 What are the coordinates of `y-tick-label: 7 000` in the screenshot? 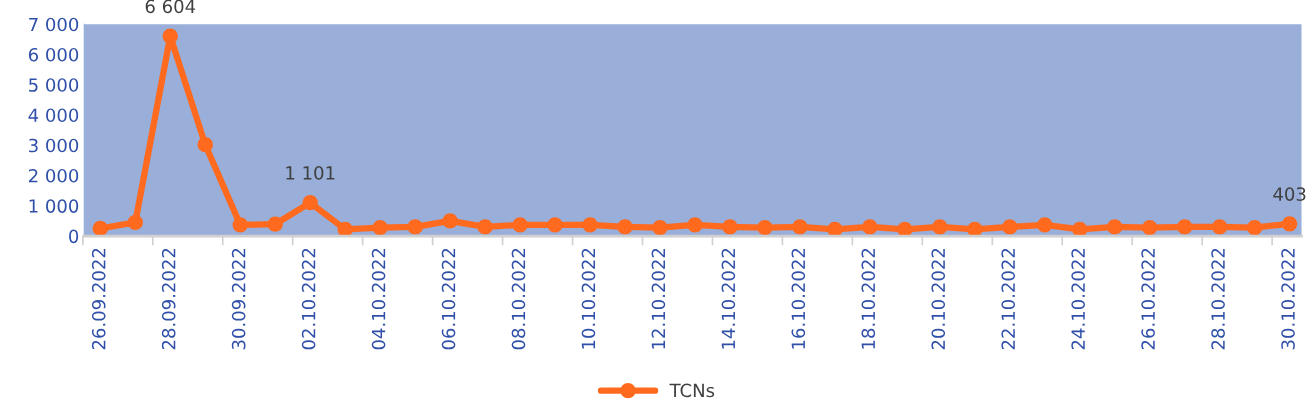 It's located at (54, 24).